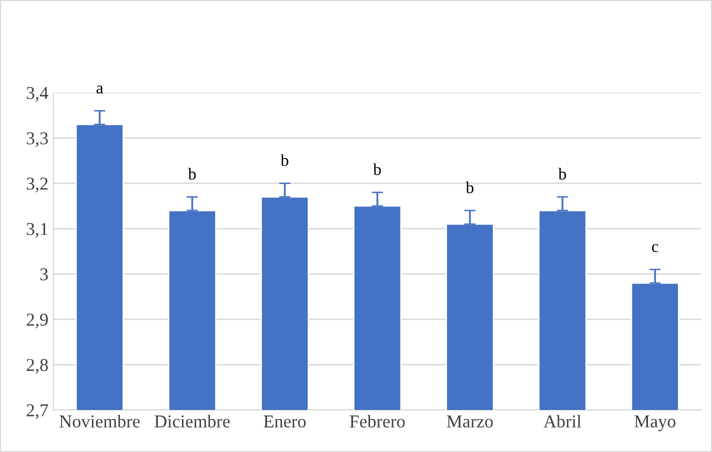 The width and height of the screenshot is (712, 452). Describe the element at coordinates (44, 274) in the screenshot. I see `y-tick-label: 3` at that location.